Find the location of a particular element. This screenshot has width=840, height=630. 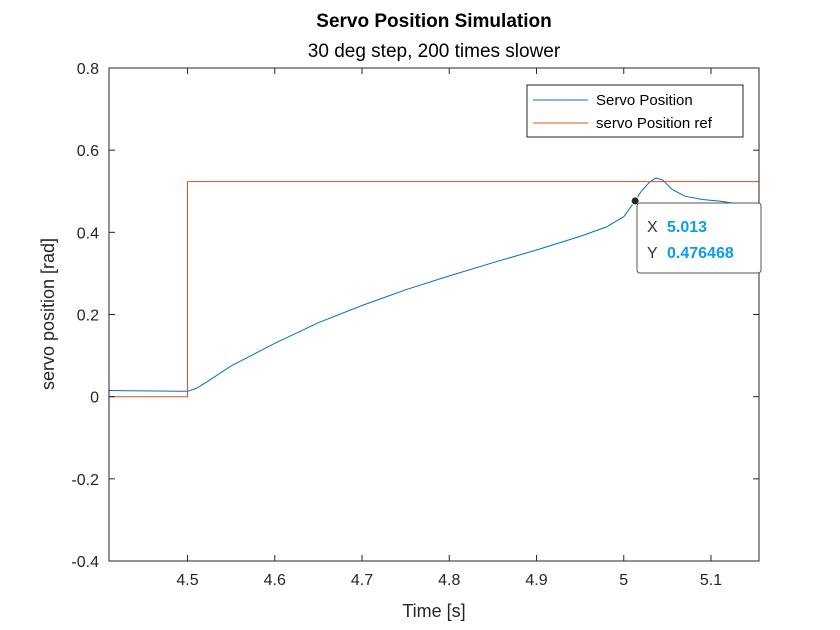

y-tick-label: 0.8 is located at coordinates (88, 69).